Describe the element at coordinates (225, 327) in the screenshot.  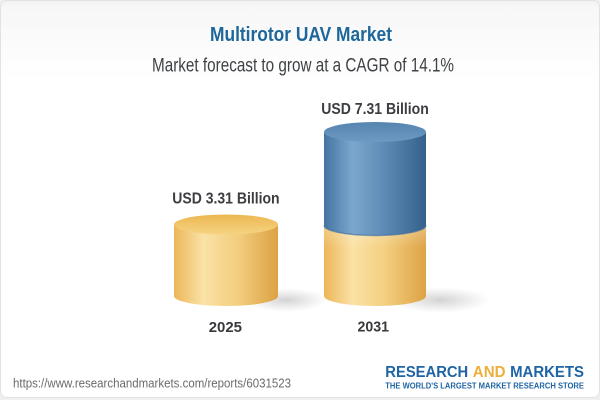
I see `svg-text: 2025` at that location.